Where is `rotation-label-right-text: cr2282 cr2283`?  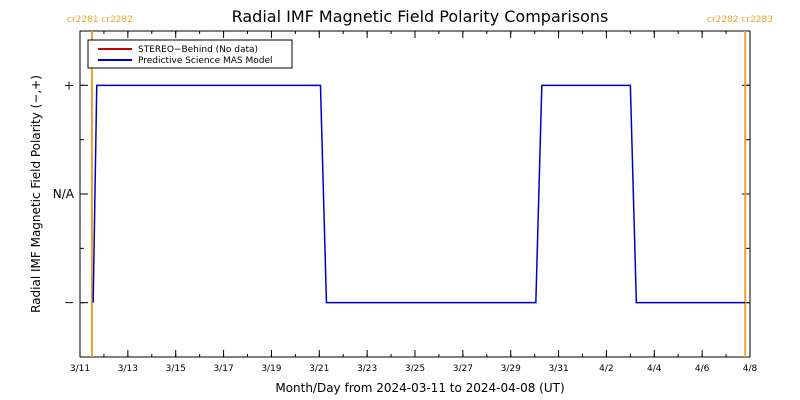 rotation-label-right-text: cr2282 cr2283 is located at coordinates (740, 20).